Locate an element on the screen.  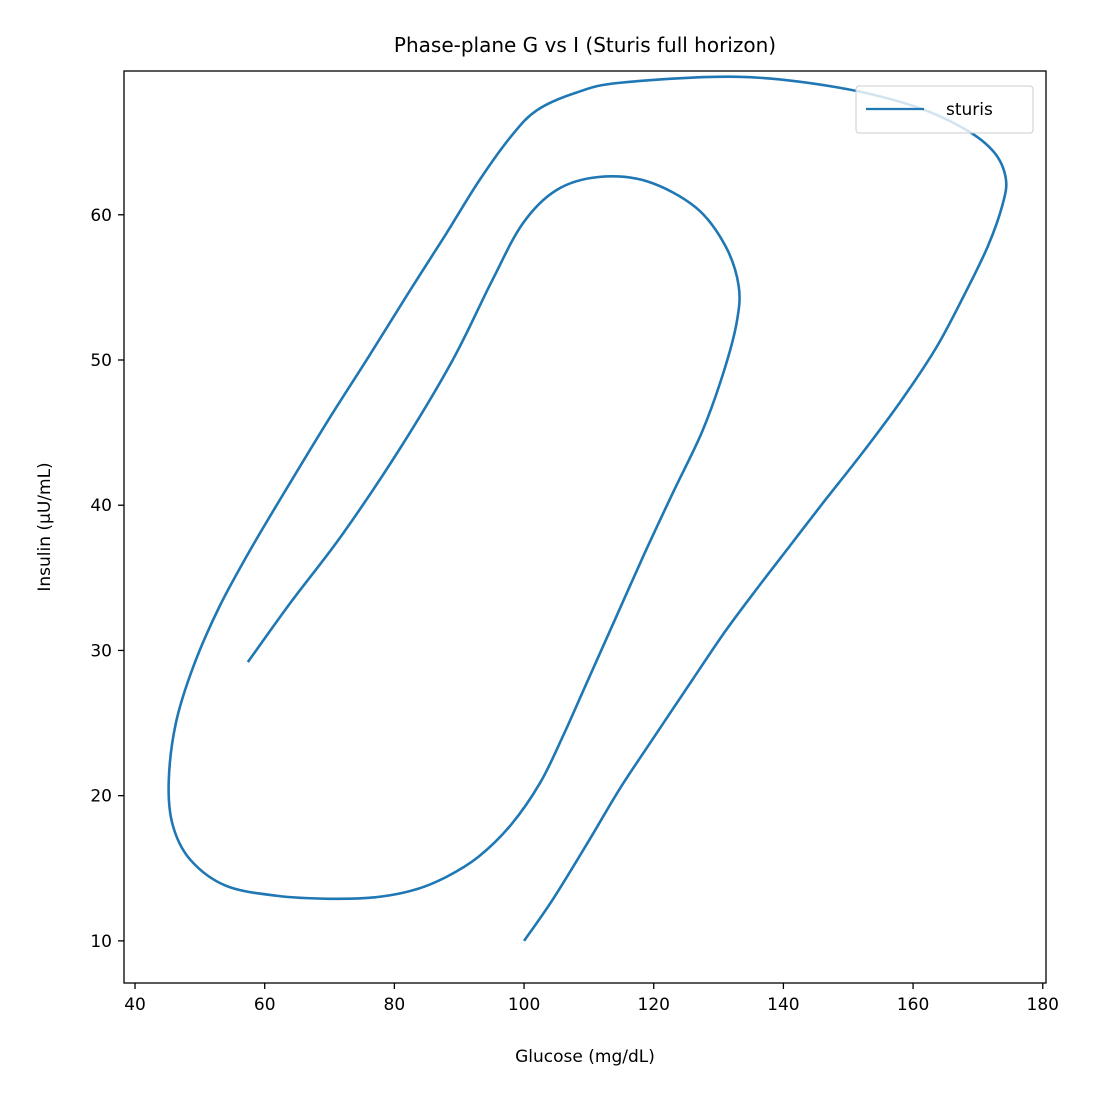
legend-label-sturis: sturis is located at coordinates (969, 110).